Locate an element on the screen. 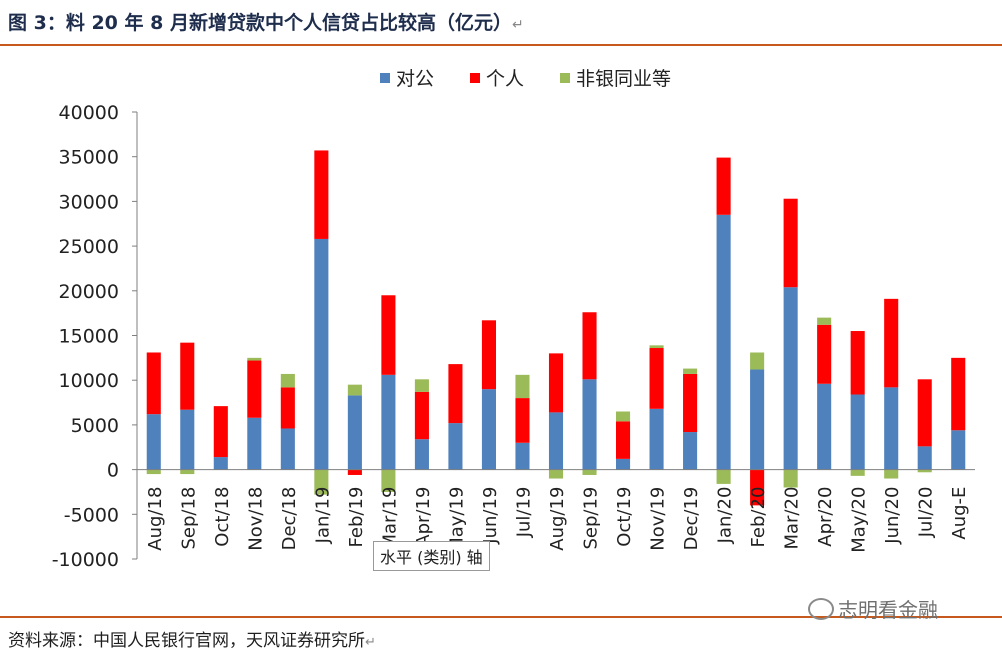  bar-segment-个人-Dec/18 is located at coordinates (287, 408).